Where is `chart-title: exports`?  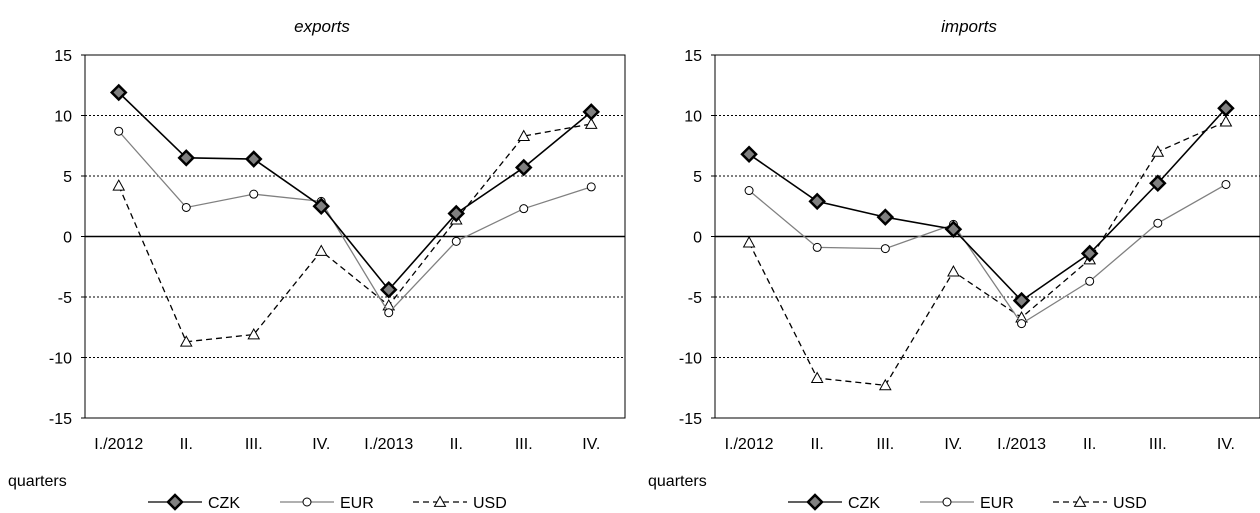
chart-title: exports is located at coordinates (322, 26).